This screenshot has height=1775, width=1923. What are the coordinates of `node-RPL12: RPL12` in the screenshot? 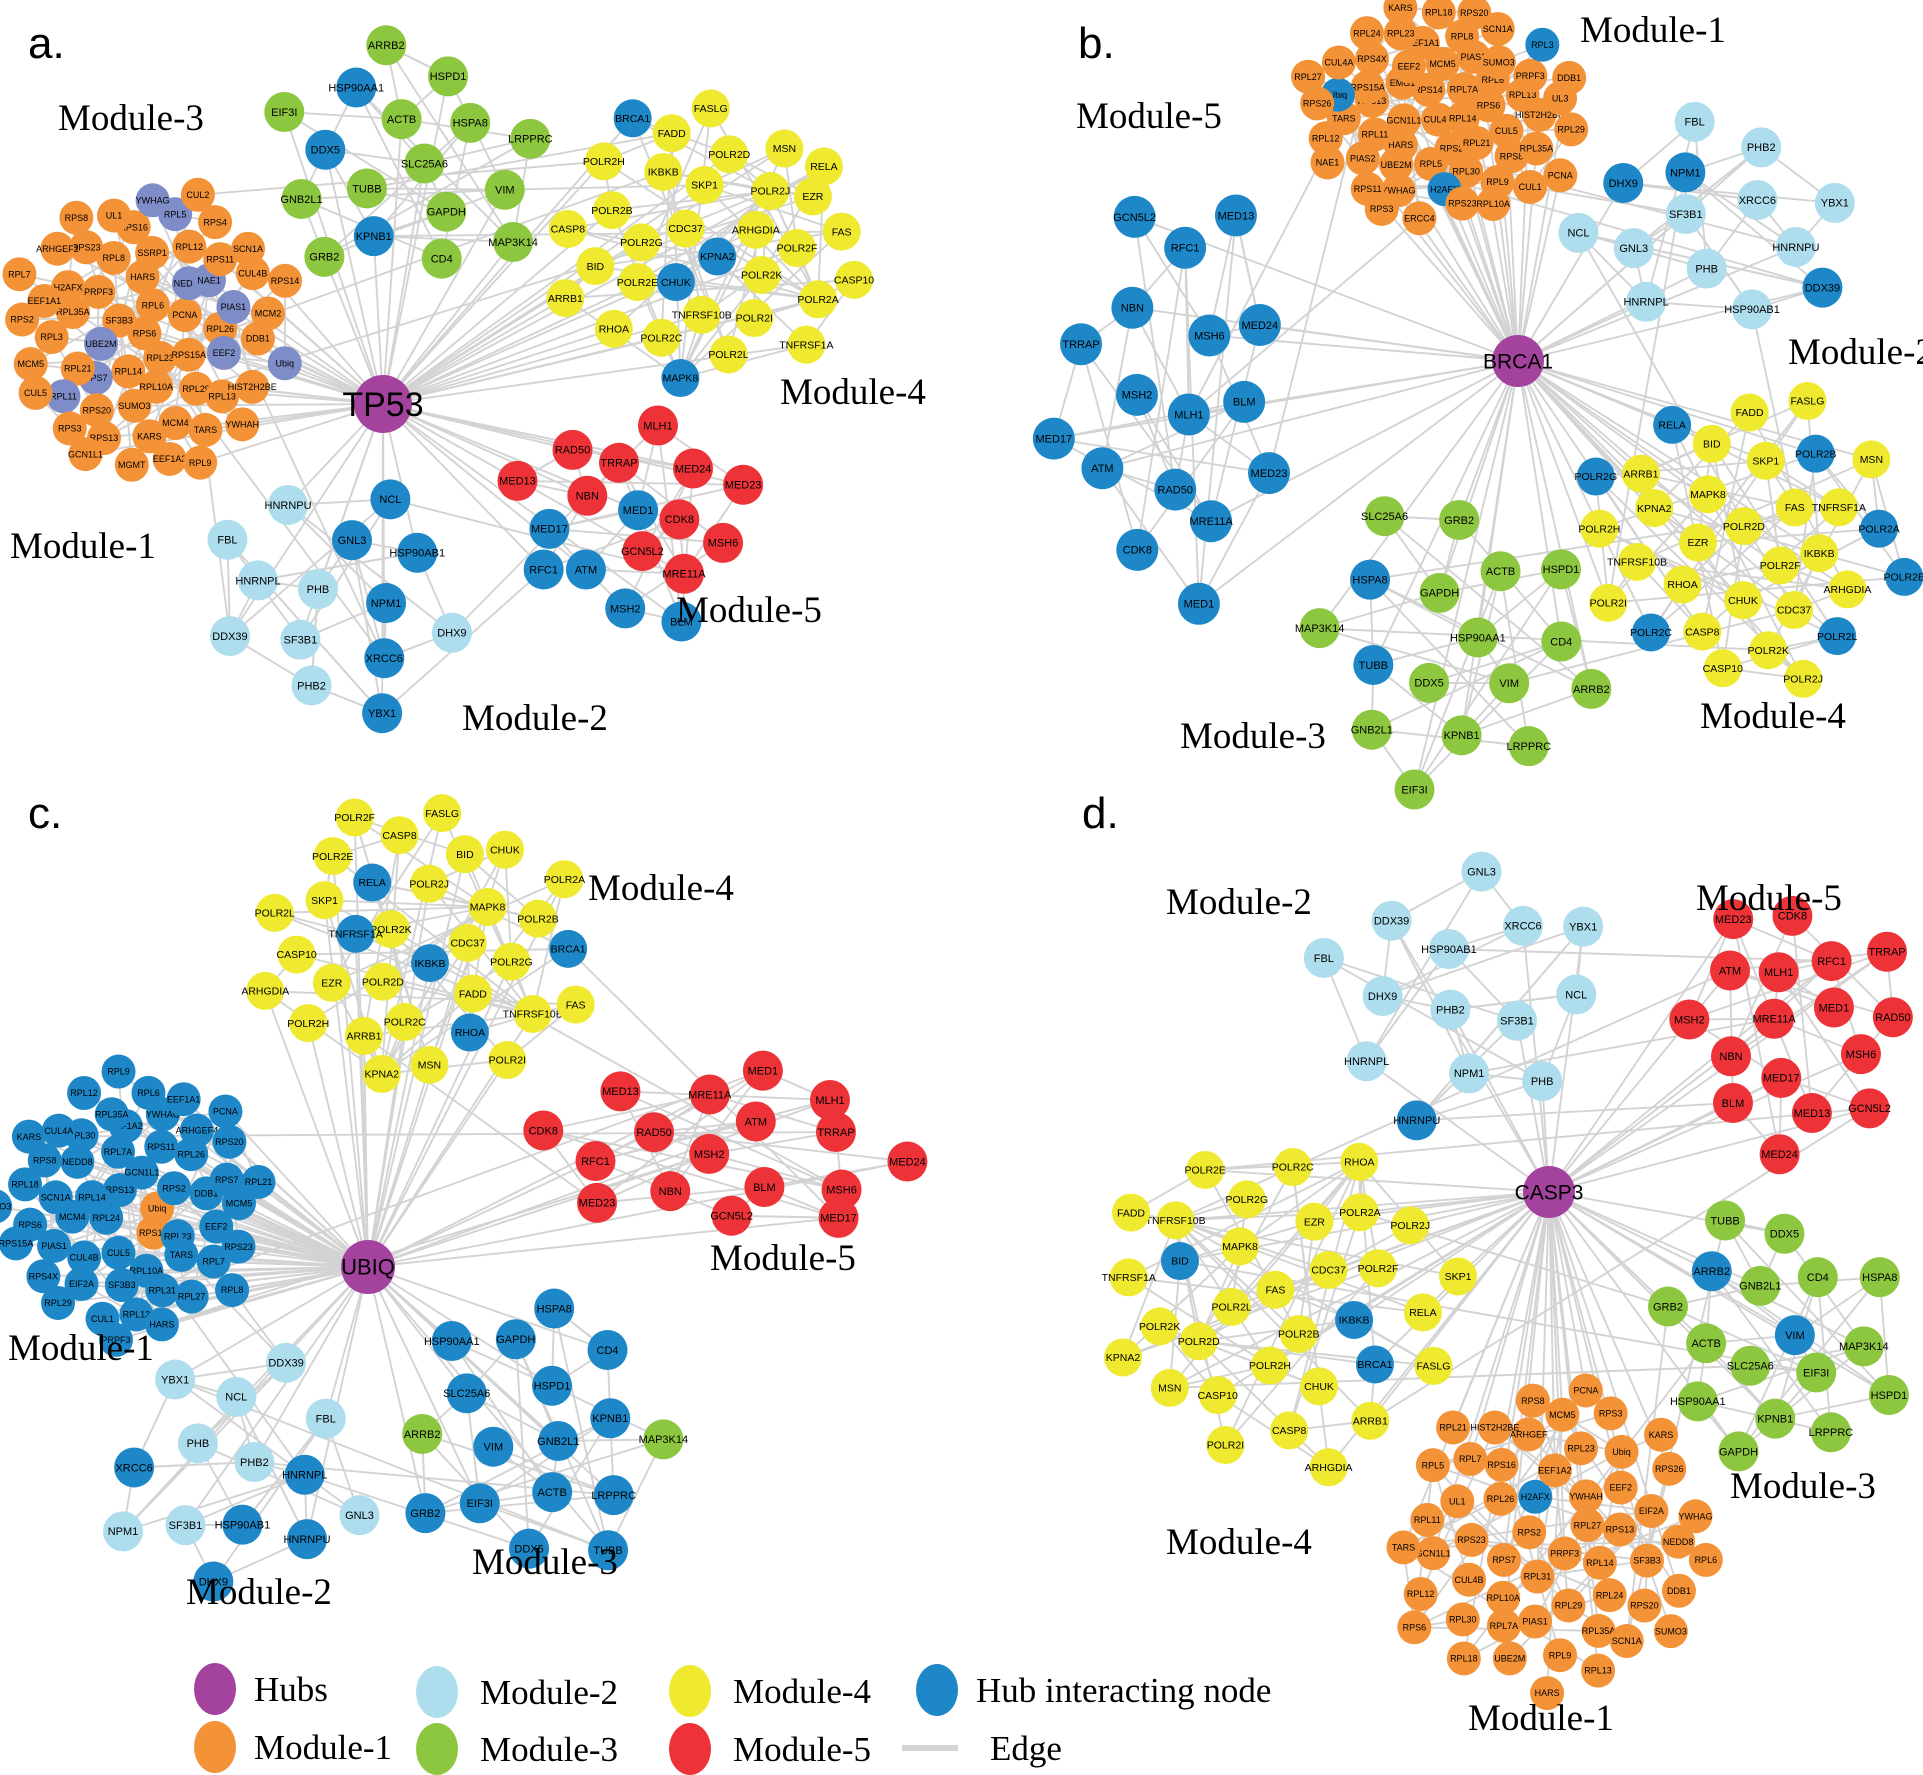 It's located at (189, 246).